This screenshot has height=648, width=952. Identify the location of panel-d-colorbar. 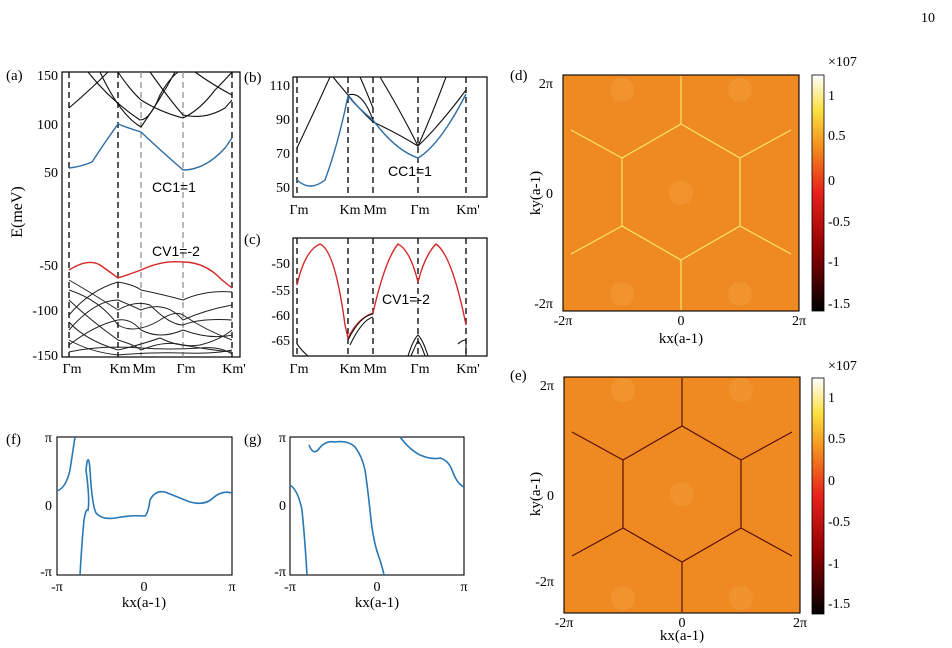
(818, 193).